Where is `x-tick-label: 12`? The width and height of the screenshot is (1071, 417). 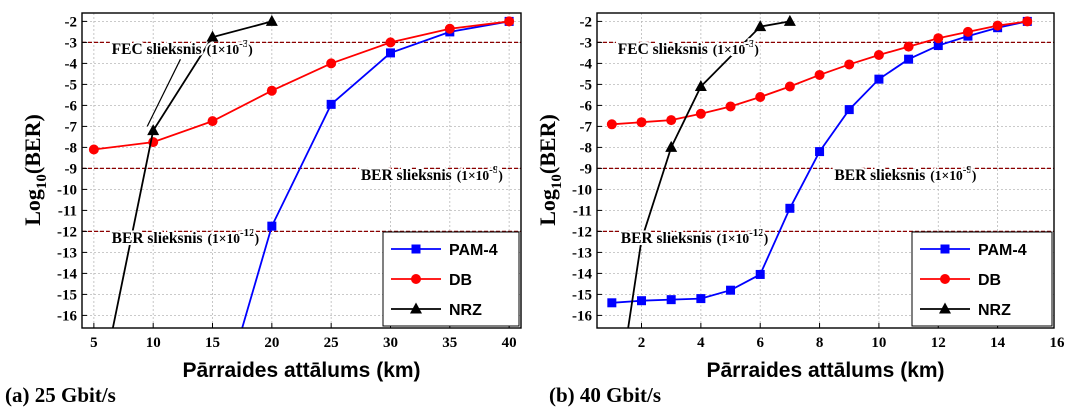
x-tick-label: 12 is located at coordinates (938, 343).